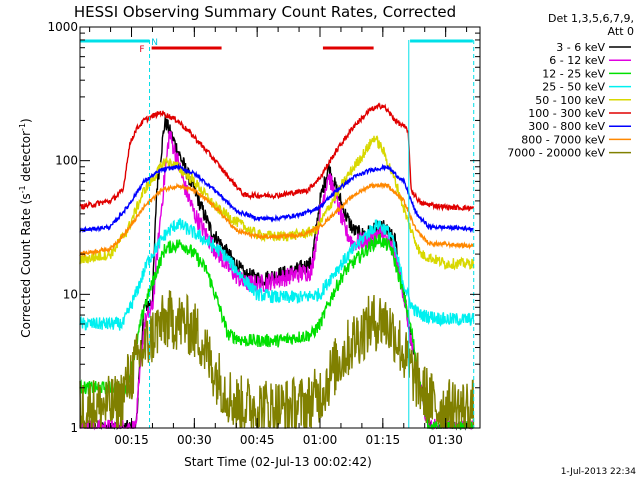  I want to click on y-axis-label-part-1: Corrected Count Rate (s, so click(26, 265).